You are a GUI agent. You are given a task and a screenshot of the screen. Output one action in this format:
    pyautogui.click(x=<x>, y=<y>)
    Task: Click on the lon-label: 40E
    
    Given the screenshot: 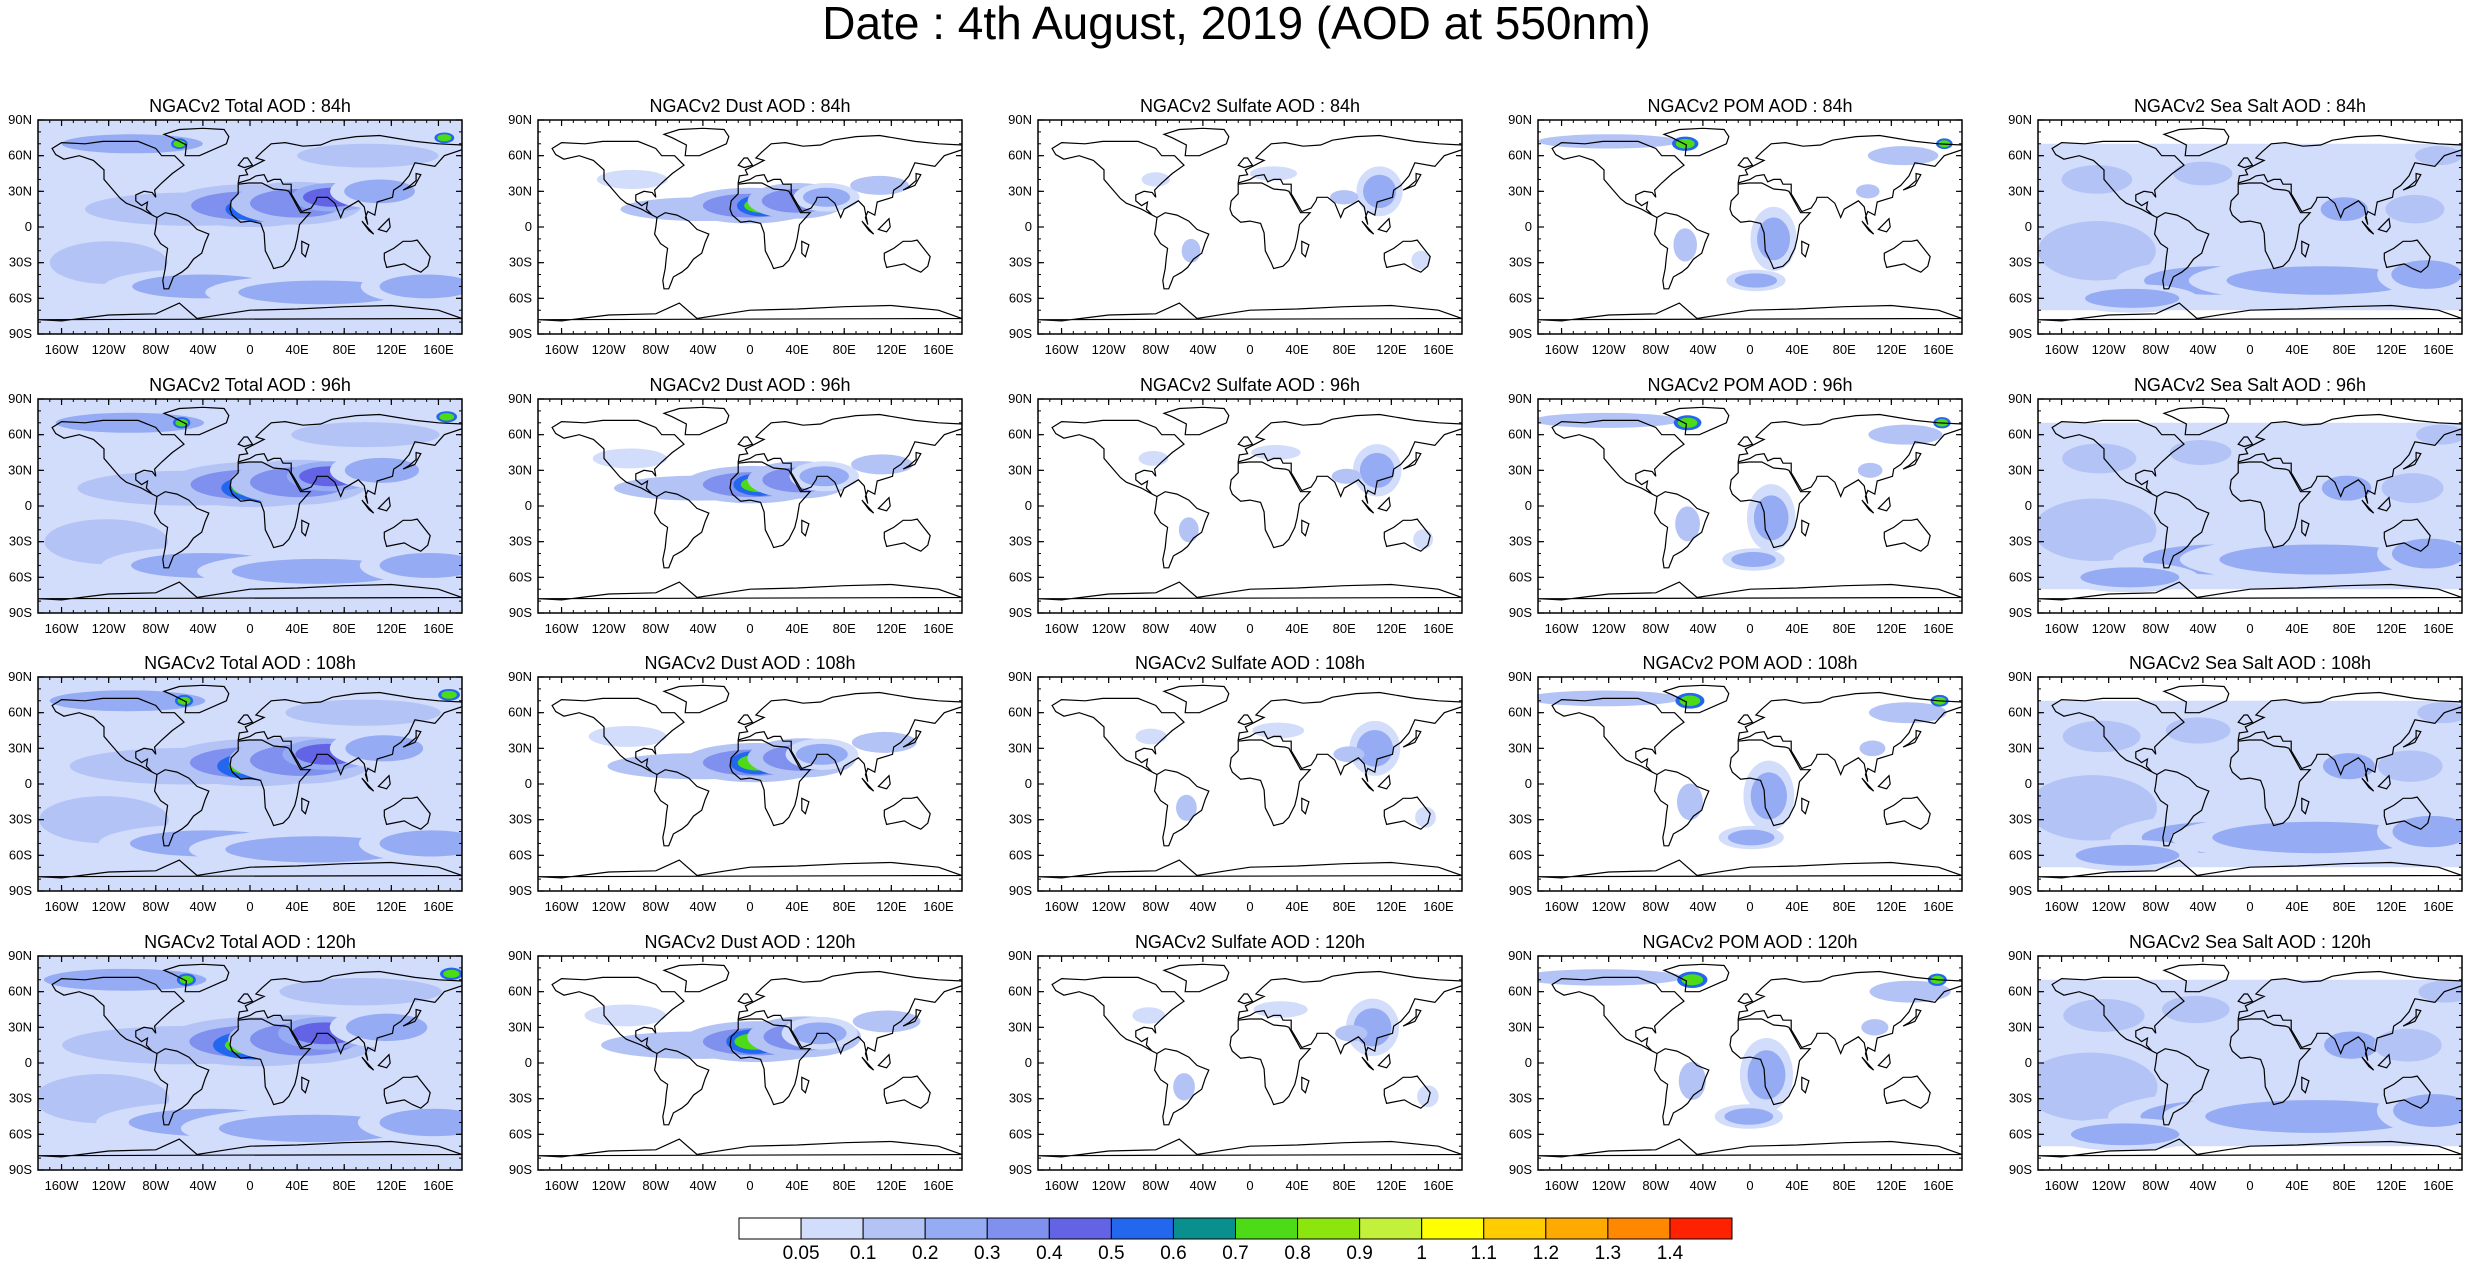 What is the action you would take?
    pyautogui.click(x=1297, y=1185)
    